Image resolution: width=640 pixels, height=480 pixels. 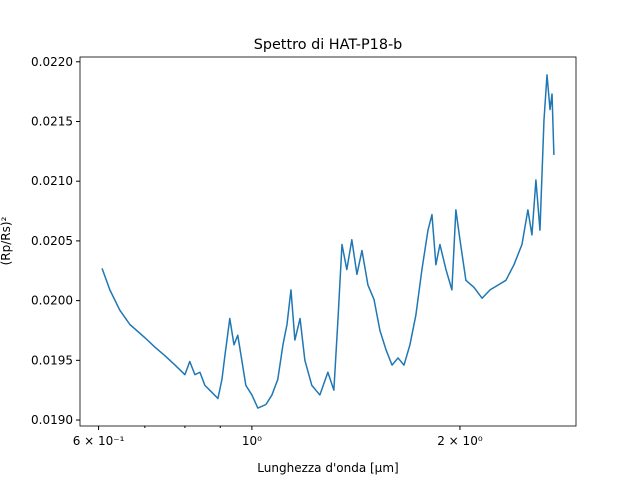 What do you see at coordinates (52, 301) in the screenshot?
I see `y-tick-label: 0.0200` at bounding box center [52, 301].